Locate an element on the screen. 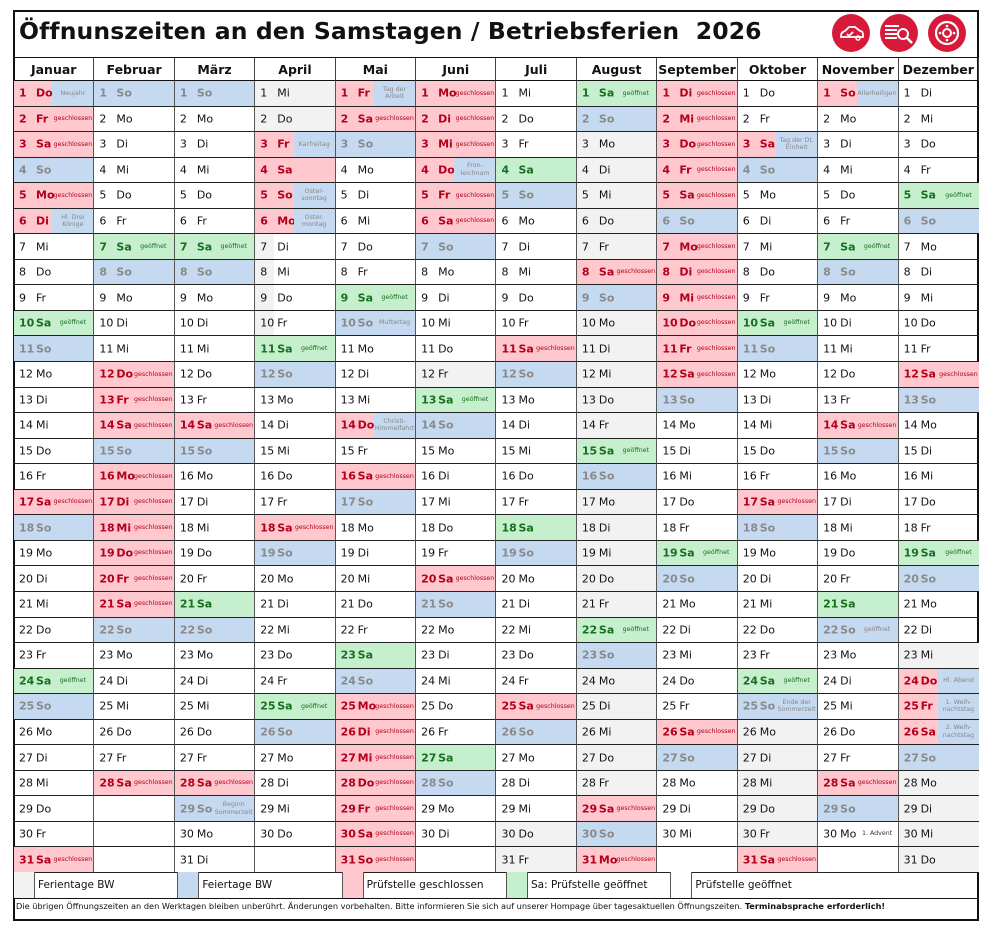 The image size is (990, 930). day-cell: 9 Mi geschlossen is located at coordinates (697, 298).